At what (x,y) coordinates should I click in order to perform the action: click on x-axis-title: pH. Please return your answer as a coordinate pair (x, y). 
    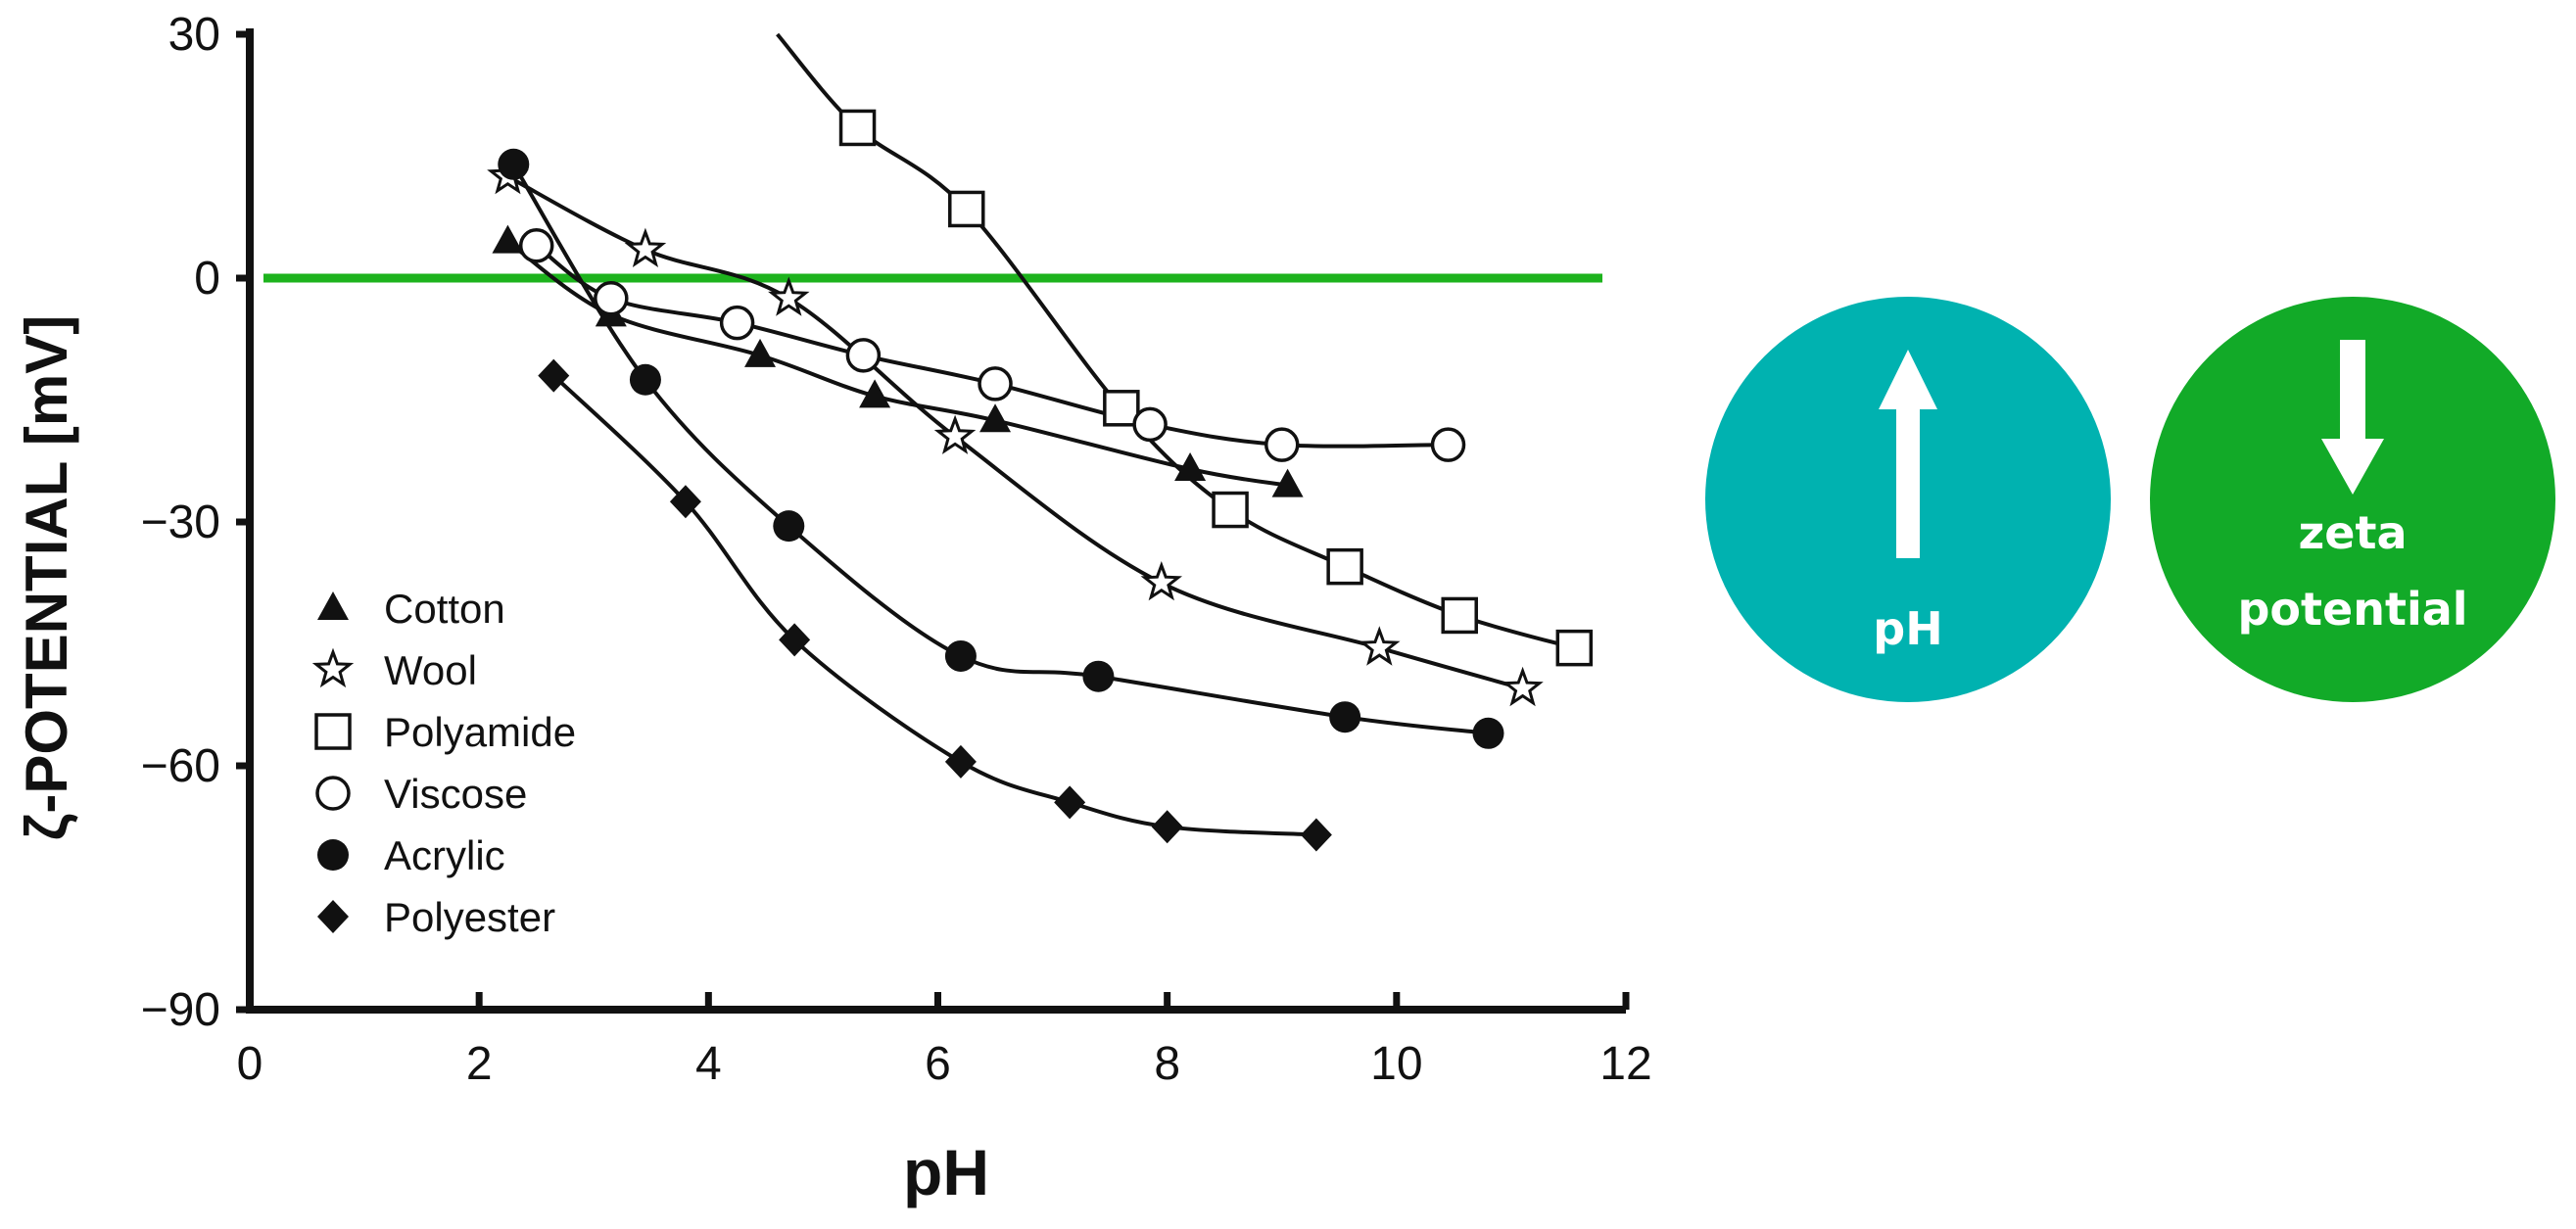
    Looking at the image, I should click on (946, 1172).